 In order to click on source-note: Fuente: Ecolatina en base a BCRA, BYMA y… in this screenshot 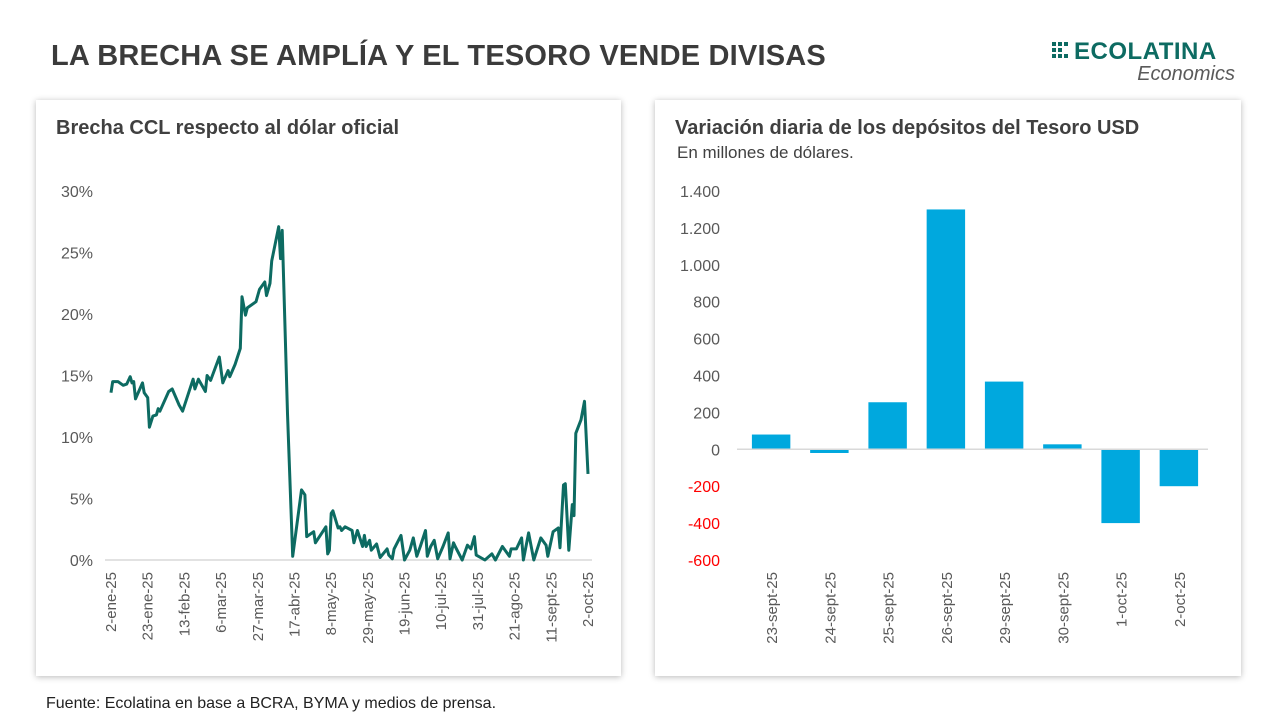, I will do `click(271, 703)`.